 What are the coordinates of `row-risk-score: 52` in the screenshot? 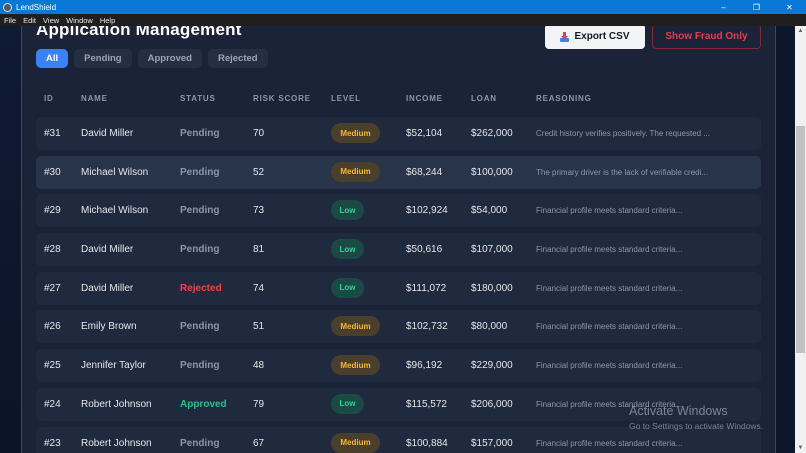 It's located at (259, 172).